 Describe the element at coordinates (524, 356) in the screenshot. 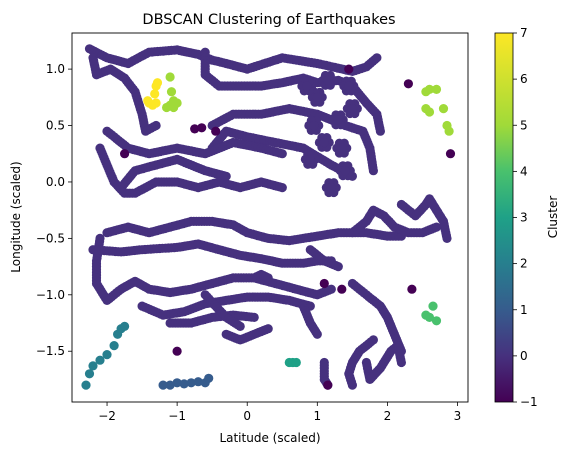

I see `colorbar-tick-label: 0` at that location.